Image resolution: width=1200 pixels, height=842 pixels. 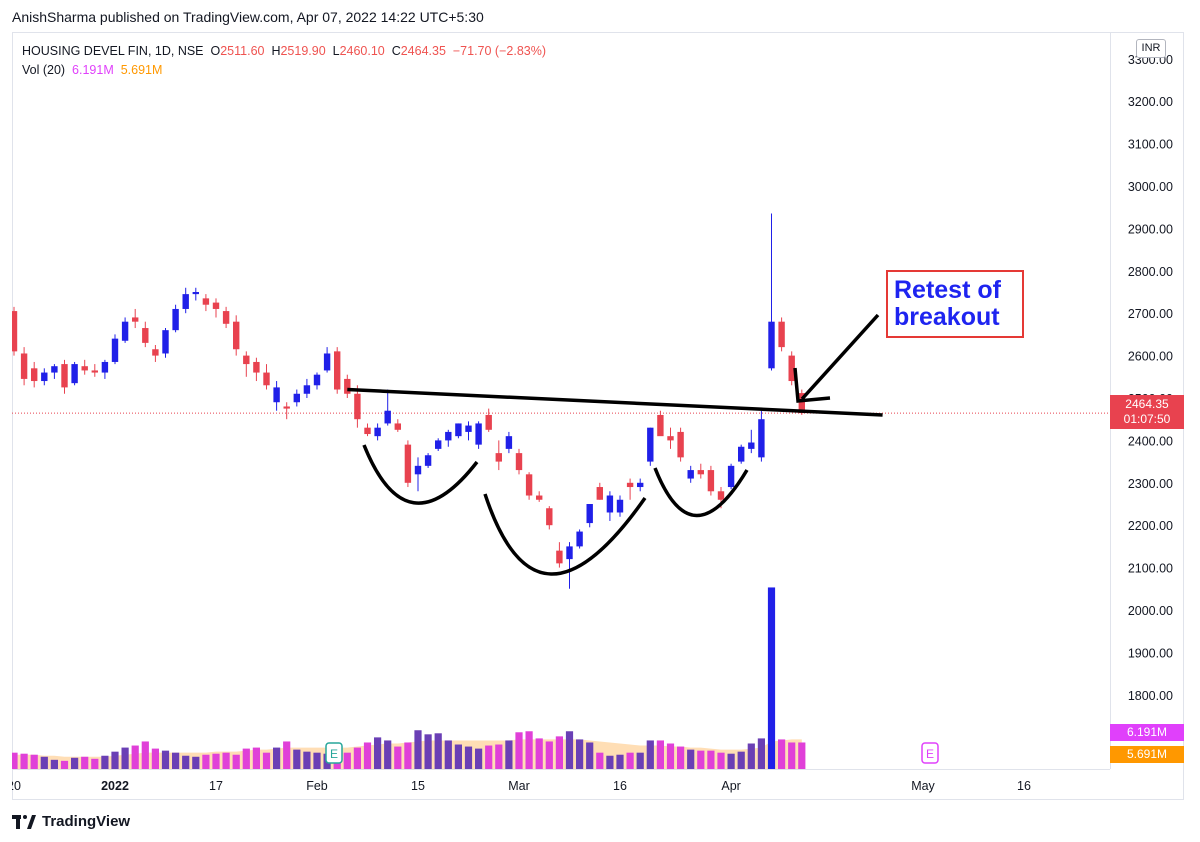 What do you see at coordinates (1147, 754) in the screenshot?
I see `volume-ma-tag: 5.691M` at bounding box center [1147, 754].